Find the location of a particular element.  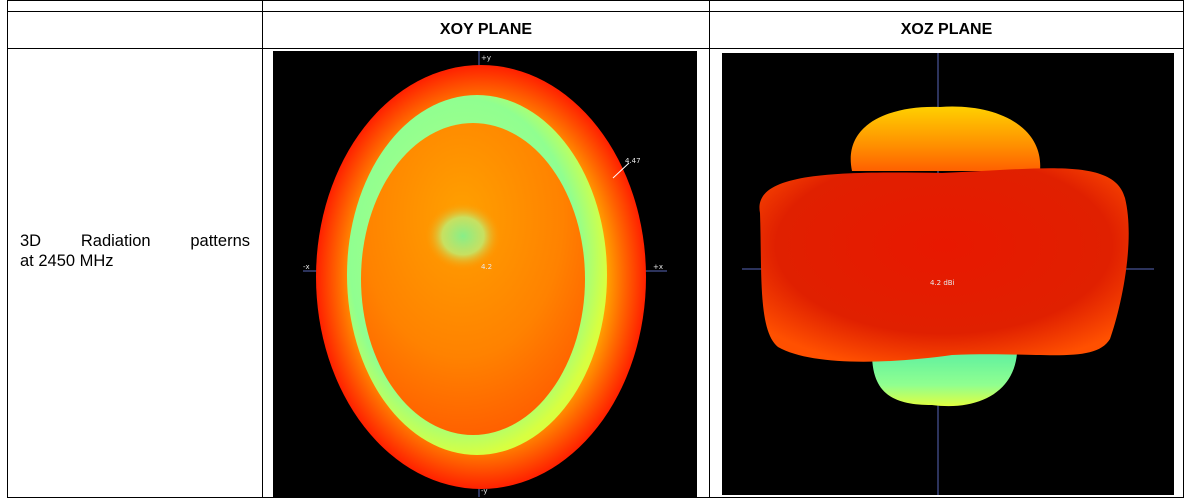

center-mark: 4.2 is located at coordinates (486, 267).